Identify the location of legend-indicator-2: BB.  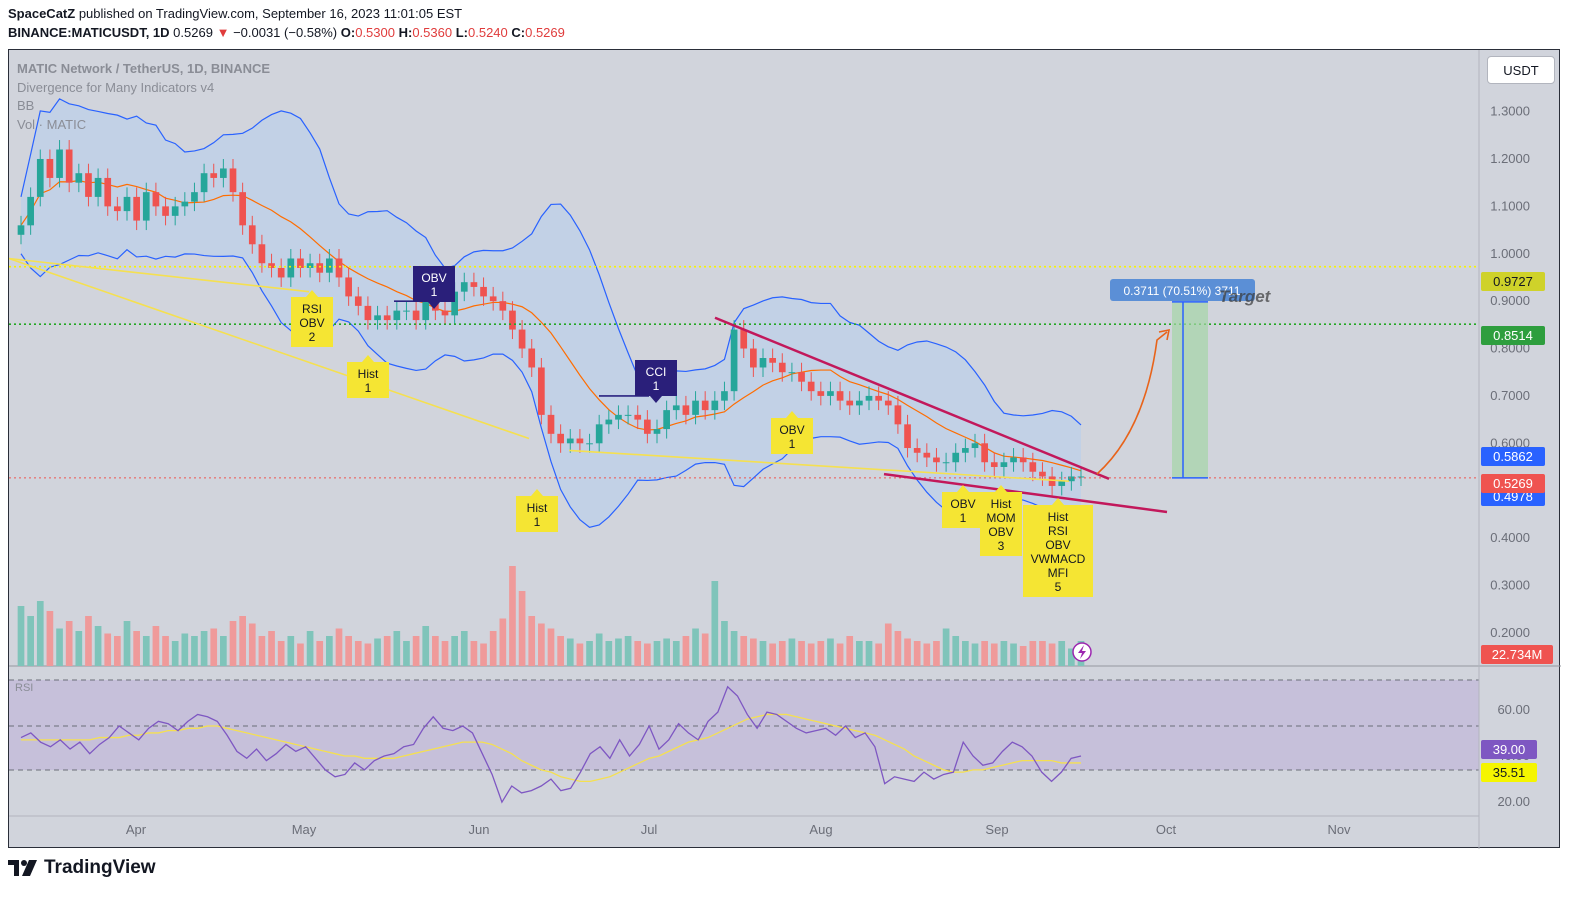
(25, 105).